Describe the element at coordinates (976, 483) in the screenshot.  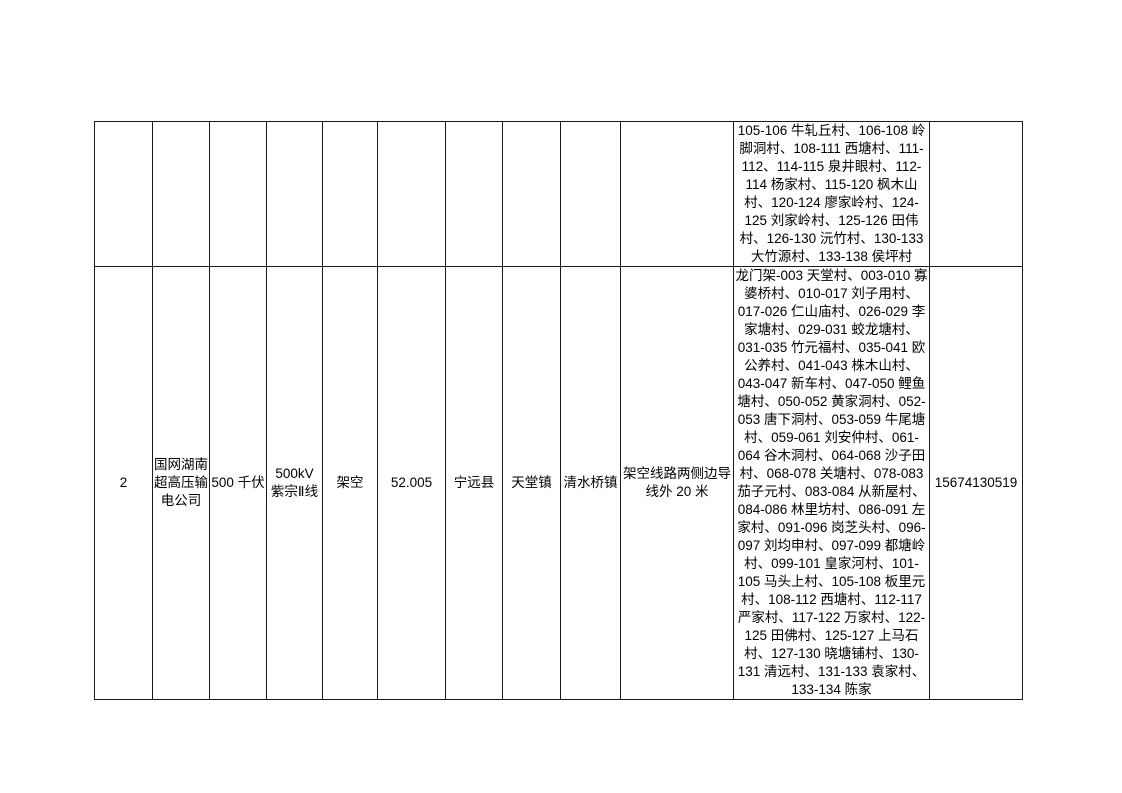
I see `contact-phone-cell: 15674130519` at that location.